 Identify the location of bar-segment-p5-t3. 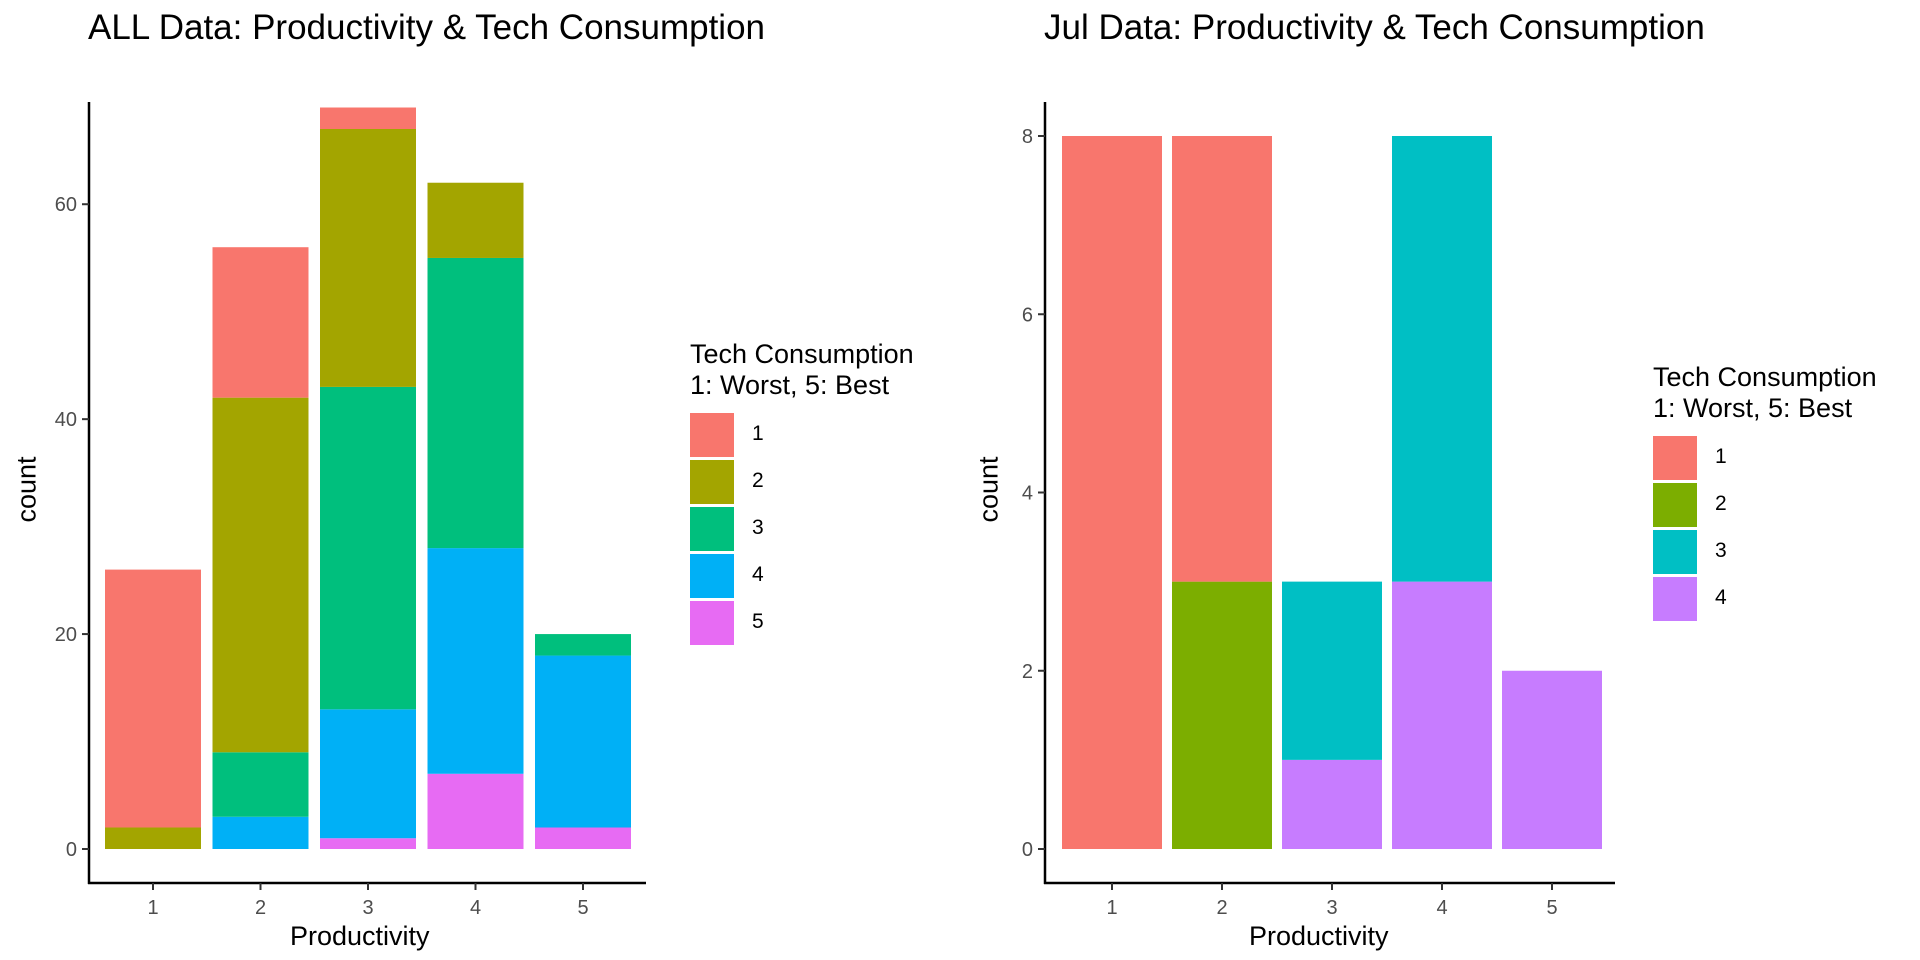
(583, 645).